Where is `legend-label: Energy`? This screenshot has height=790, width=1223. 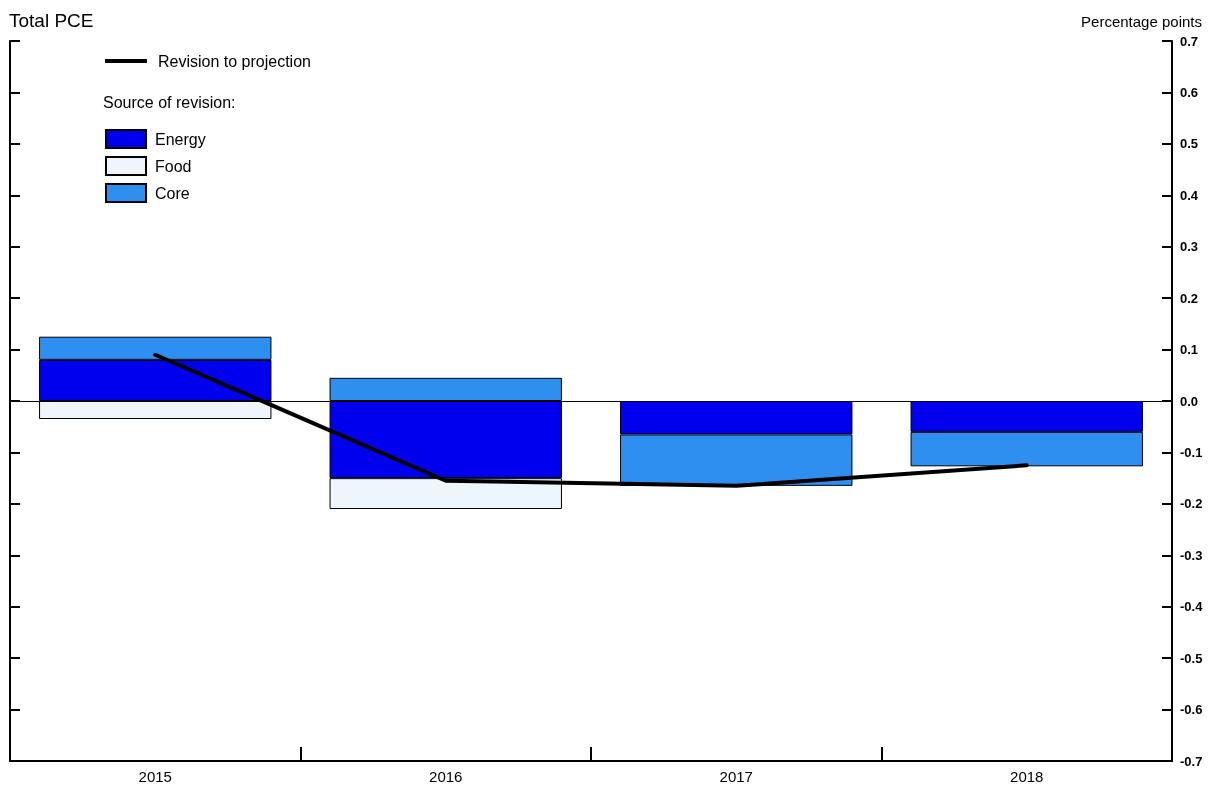 legend-label: Energy is located at coordinates (180, 139).